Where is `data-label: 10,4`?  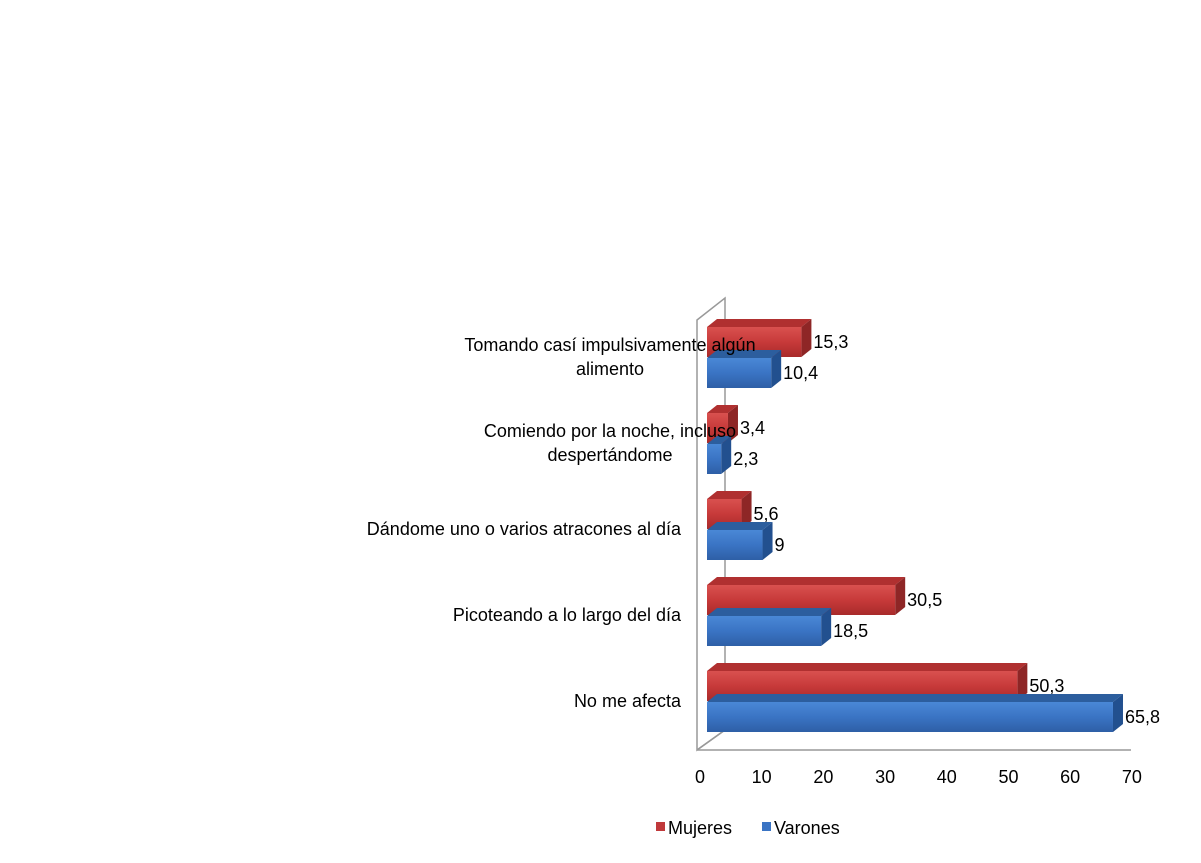 data-label: 10,4 is located at coordinates (800, 373).